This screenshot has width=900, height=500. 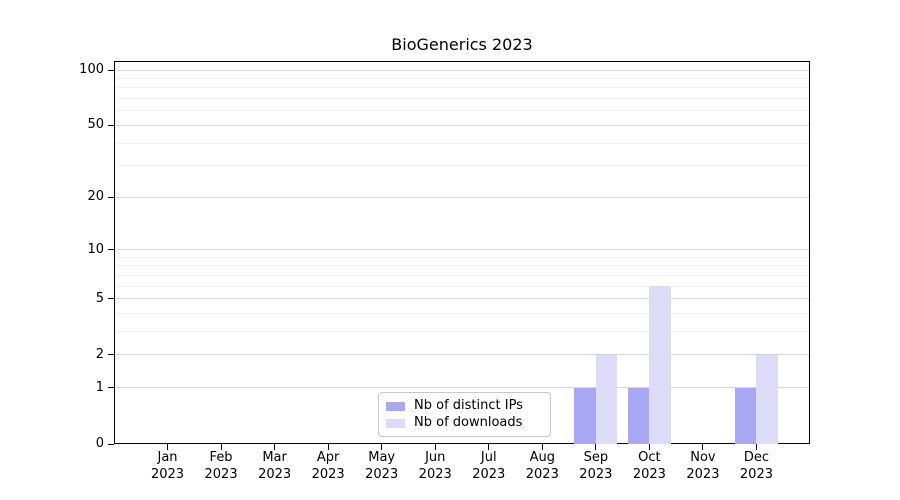 What do you see at coordinates (91, 70) in the screenshot?
I see `y-tick-label: 100` at bounding box center [91, 70].